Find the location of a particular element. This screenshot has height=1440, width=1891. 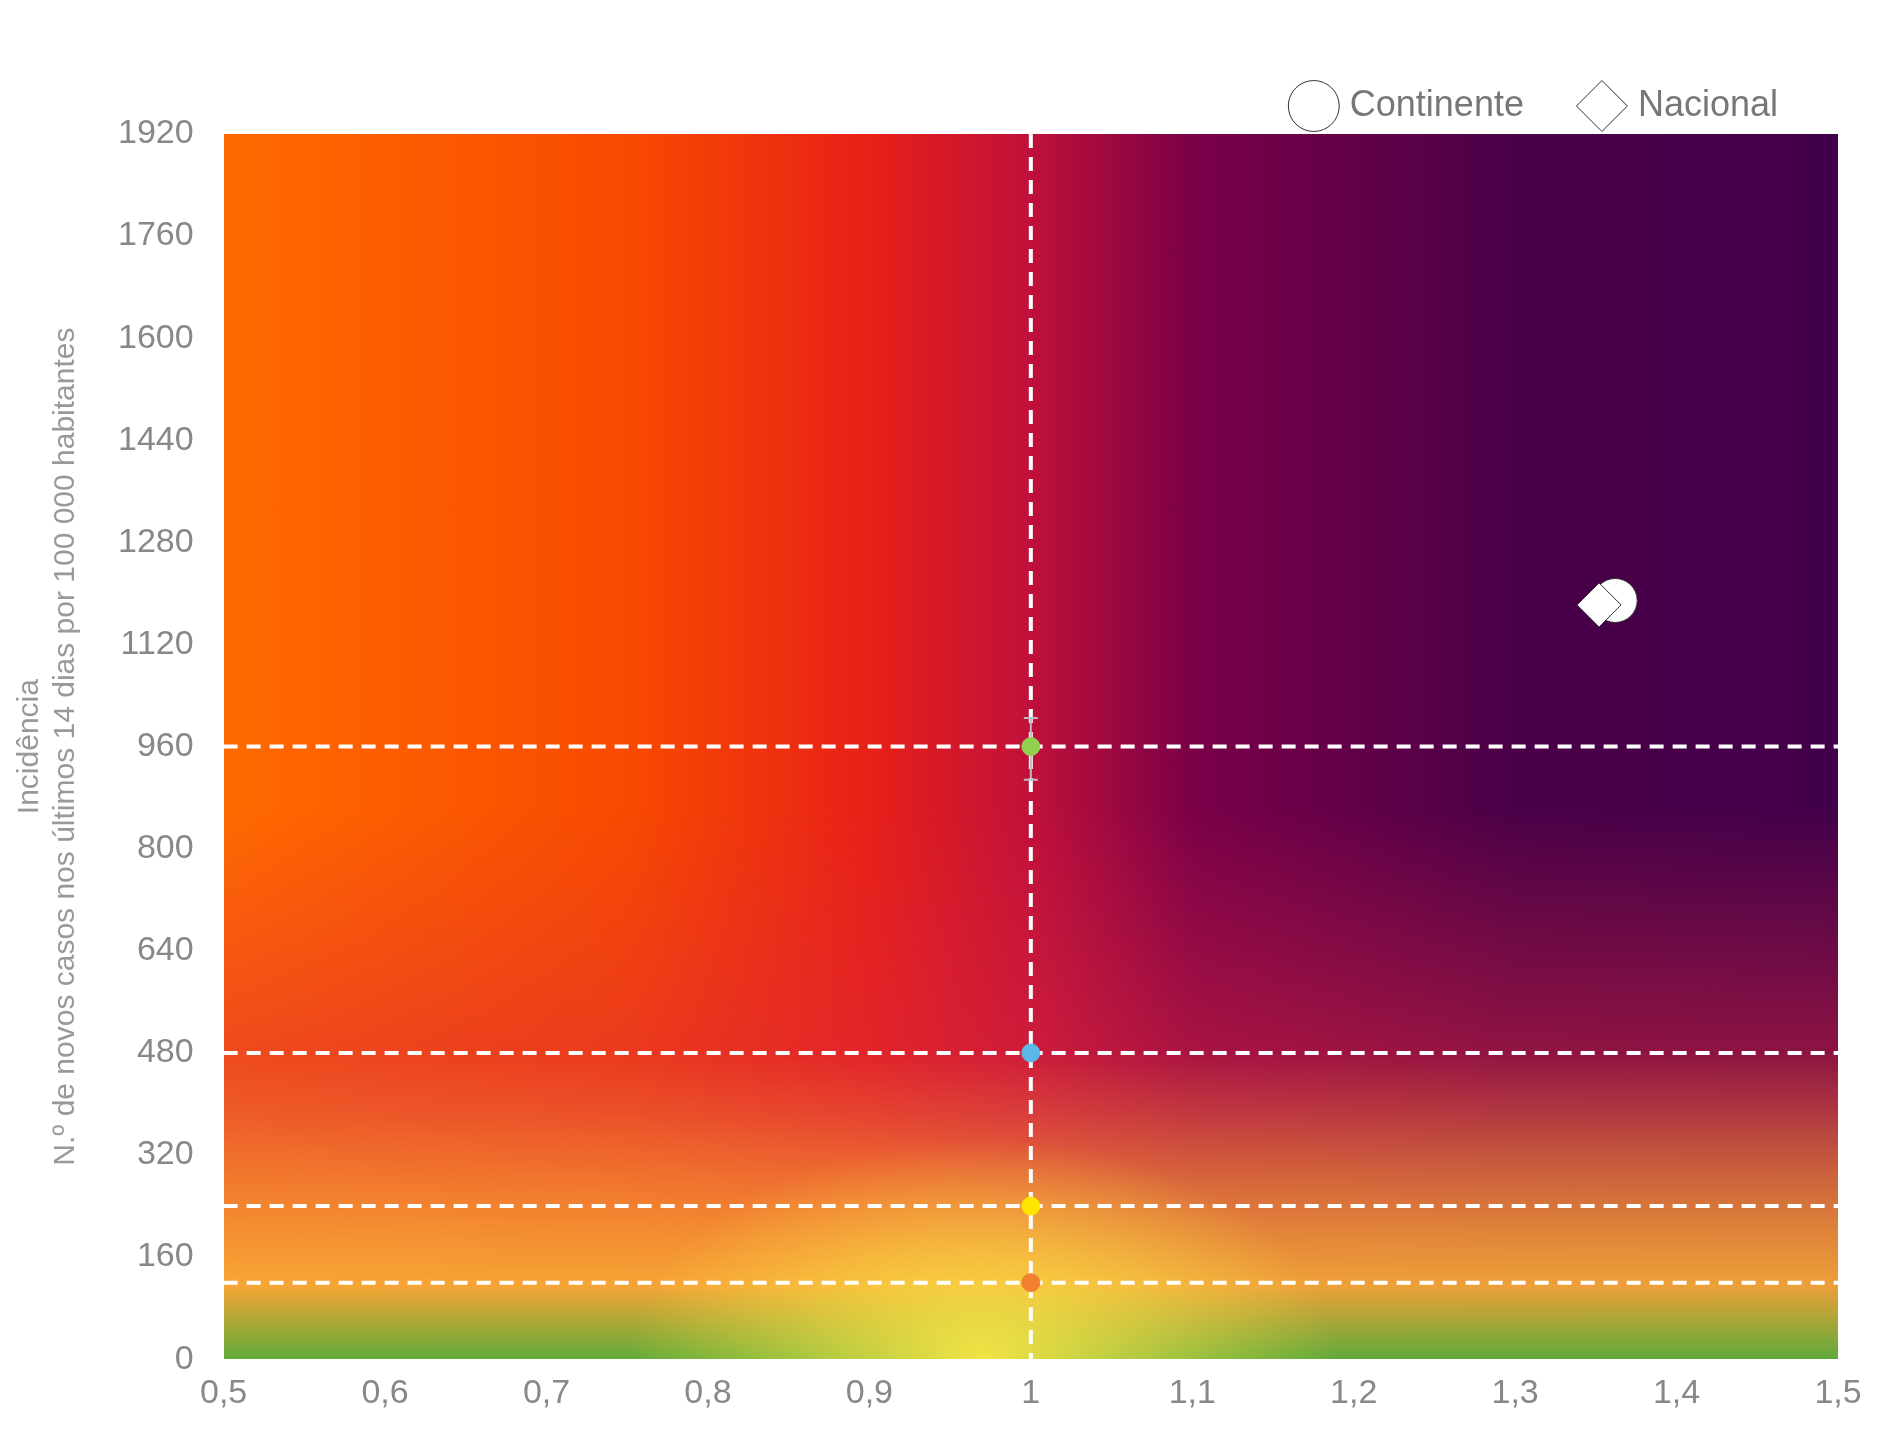

y-tick-label: 1440 is located at coordinates (156, 437).